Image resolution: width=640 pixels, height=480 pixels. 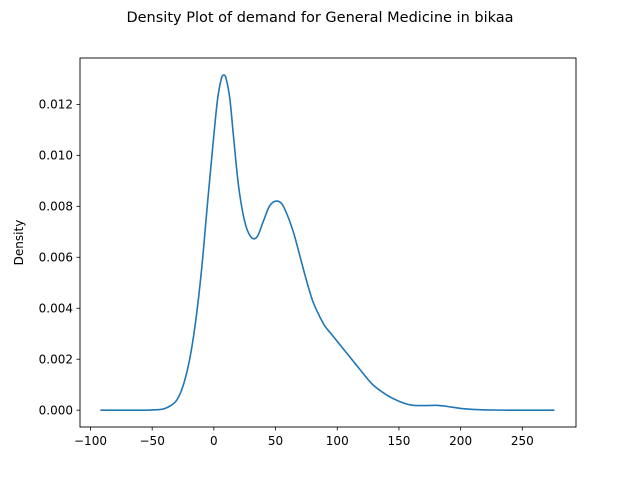 What do you see at coordinates (522, 441) in the screenshot?
I see `x-tick-label: 250` at bounding box center [522, 441].